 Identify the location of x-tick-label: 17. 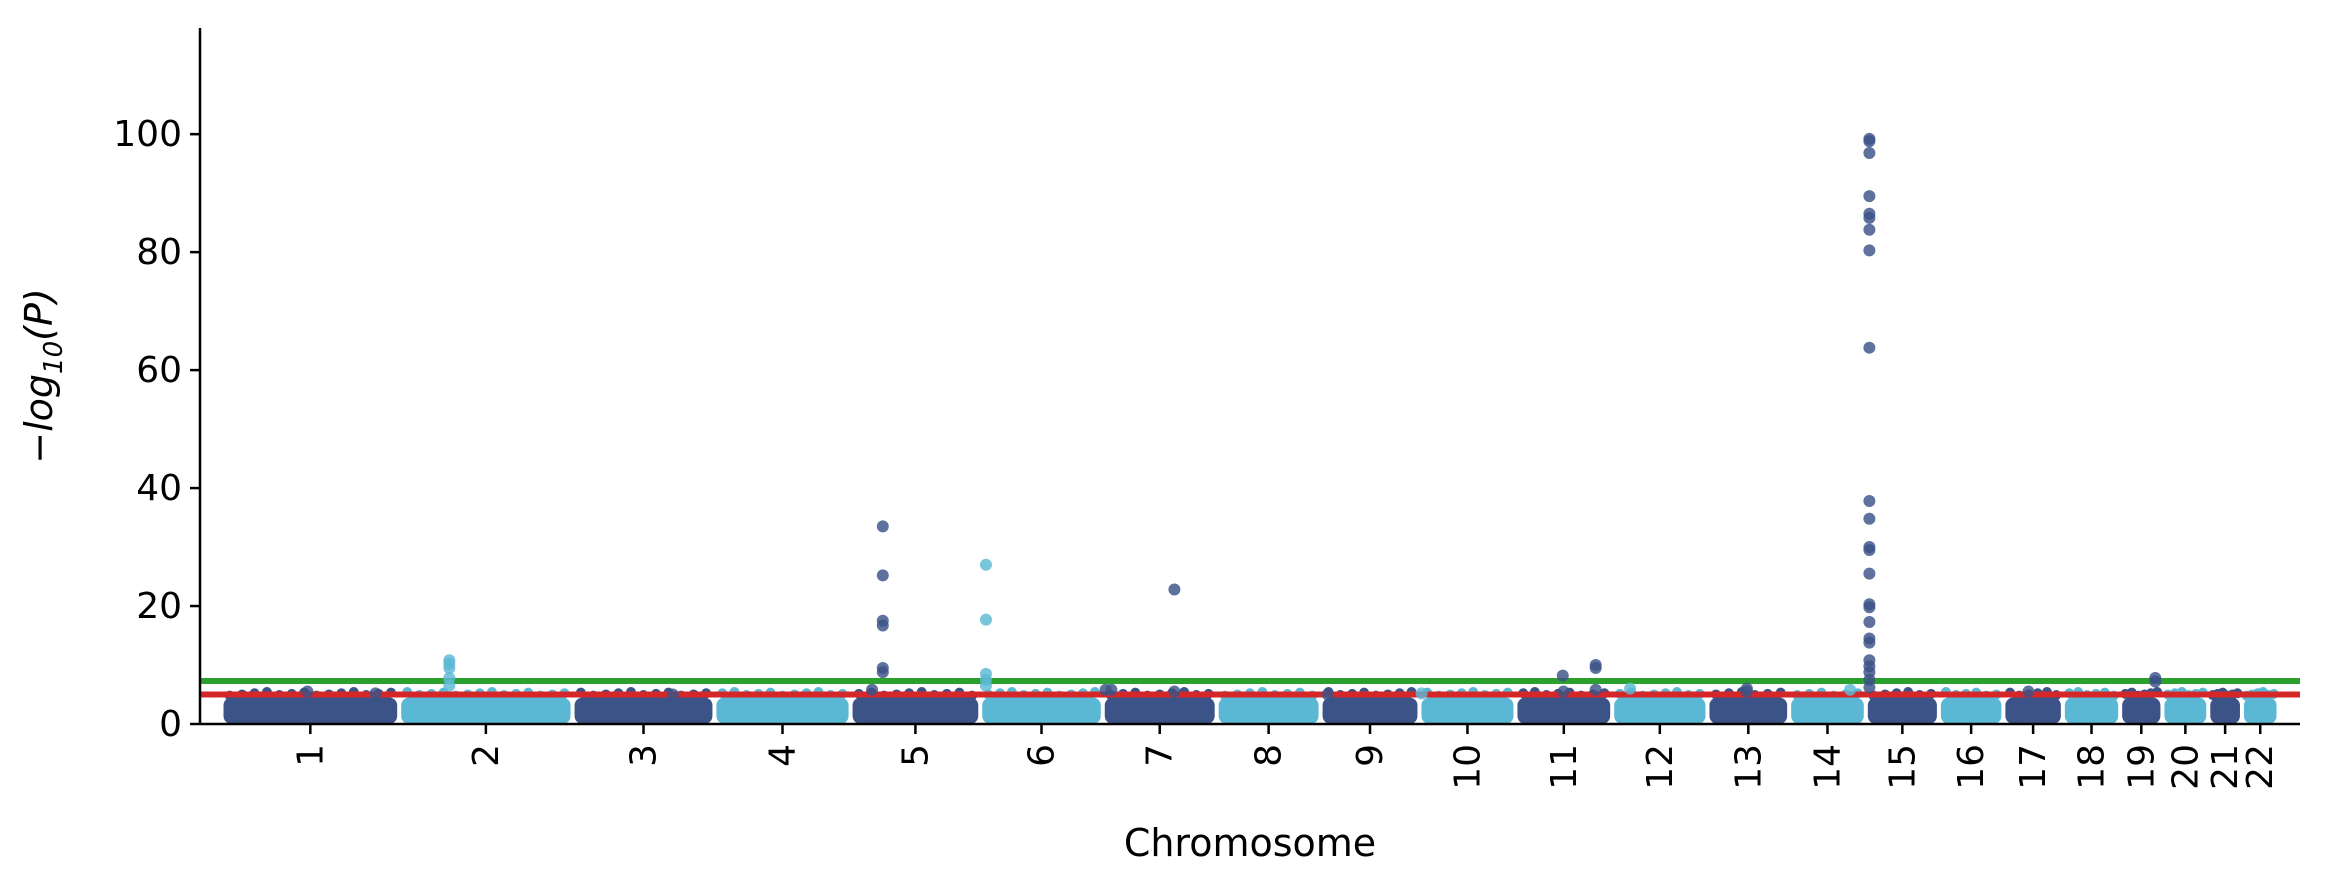
(2033, 767).